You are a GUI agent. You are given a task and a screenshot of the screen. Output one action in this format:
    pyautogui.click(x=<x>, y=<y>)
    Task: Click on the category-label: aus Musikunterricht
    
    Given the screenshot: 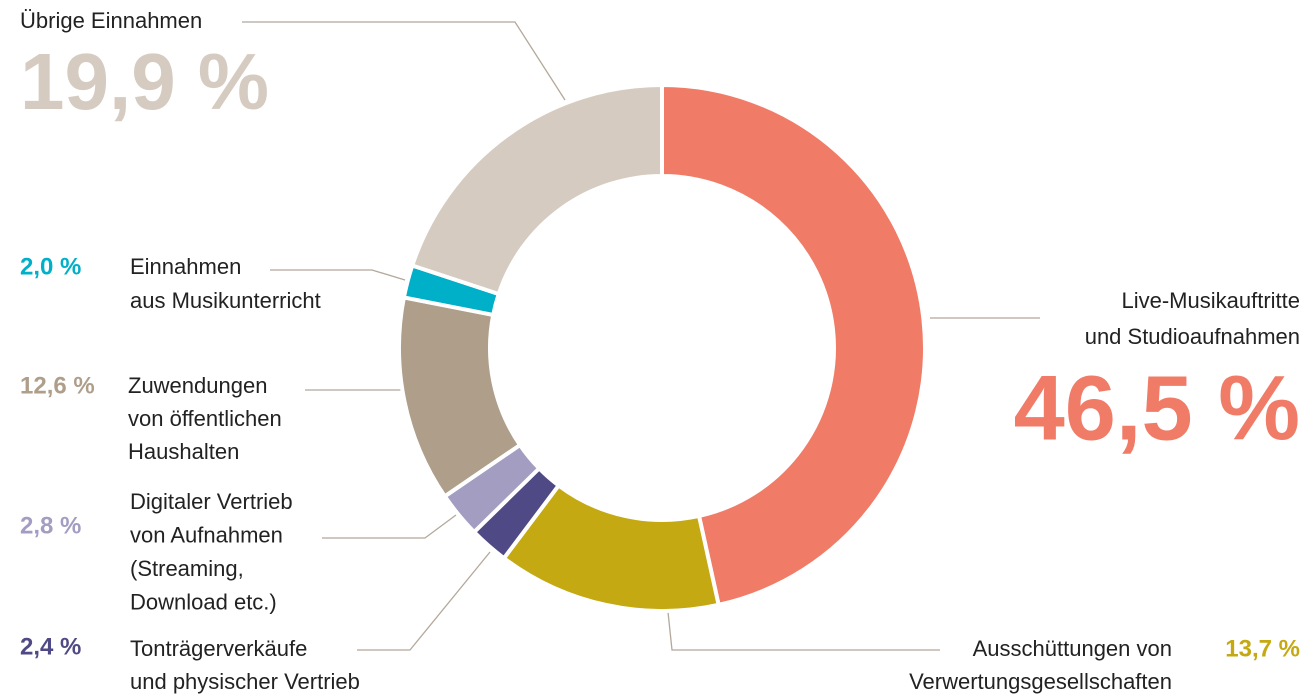 What is the action you would take?
    pyautogui.click(x=225, y=300)
    